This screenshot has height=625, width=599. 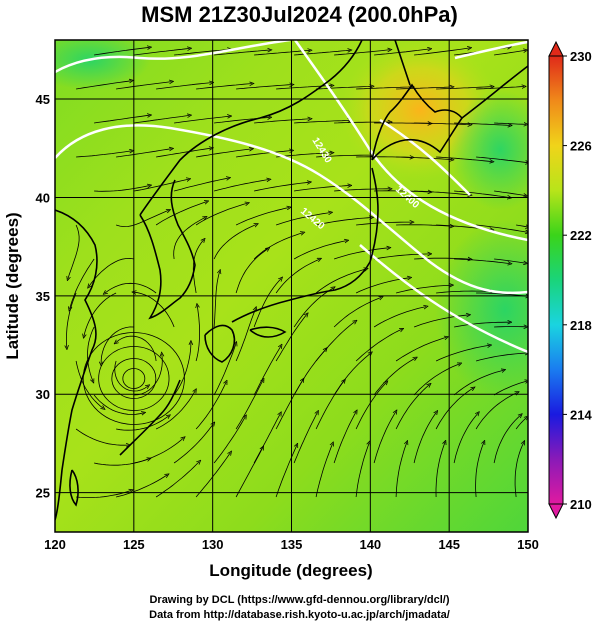 I want to click on colorbar-tick-label: 210, so click(x=581, y=504).